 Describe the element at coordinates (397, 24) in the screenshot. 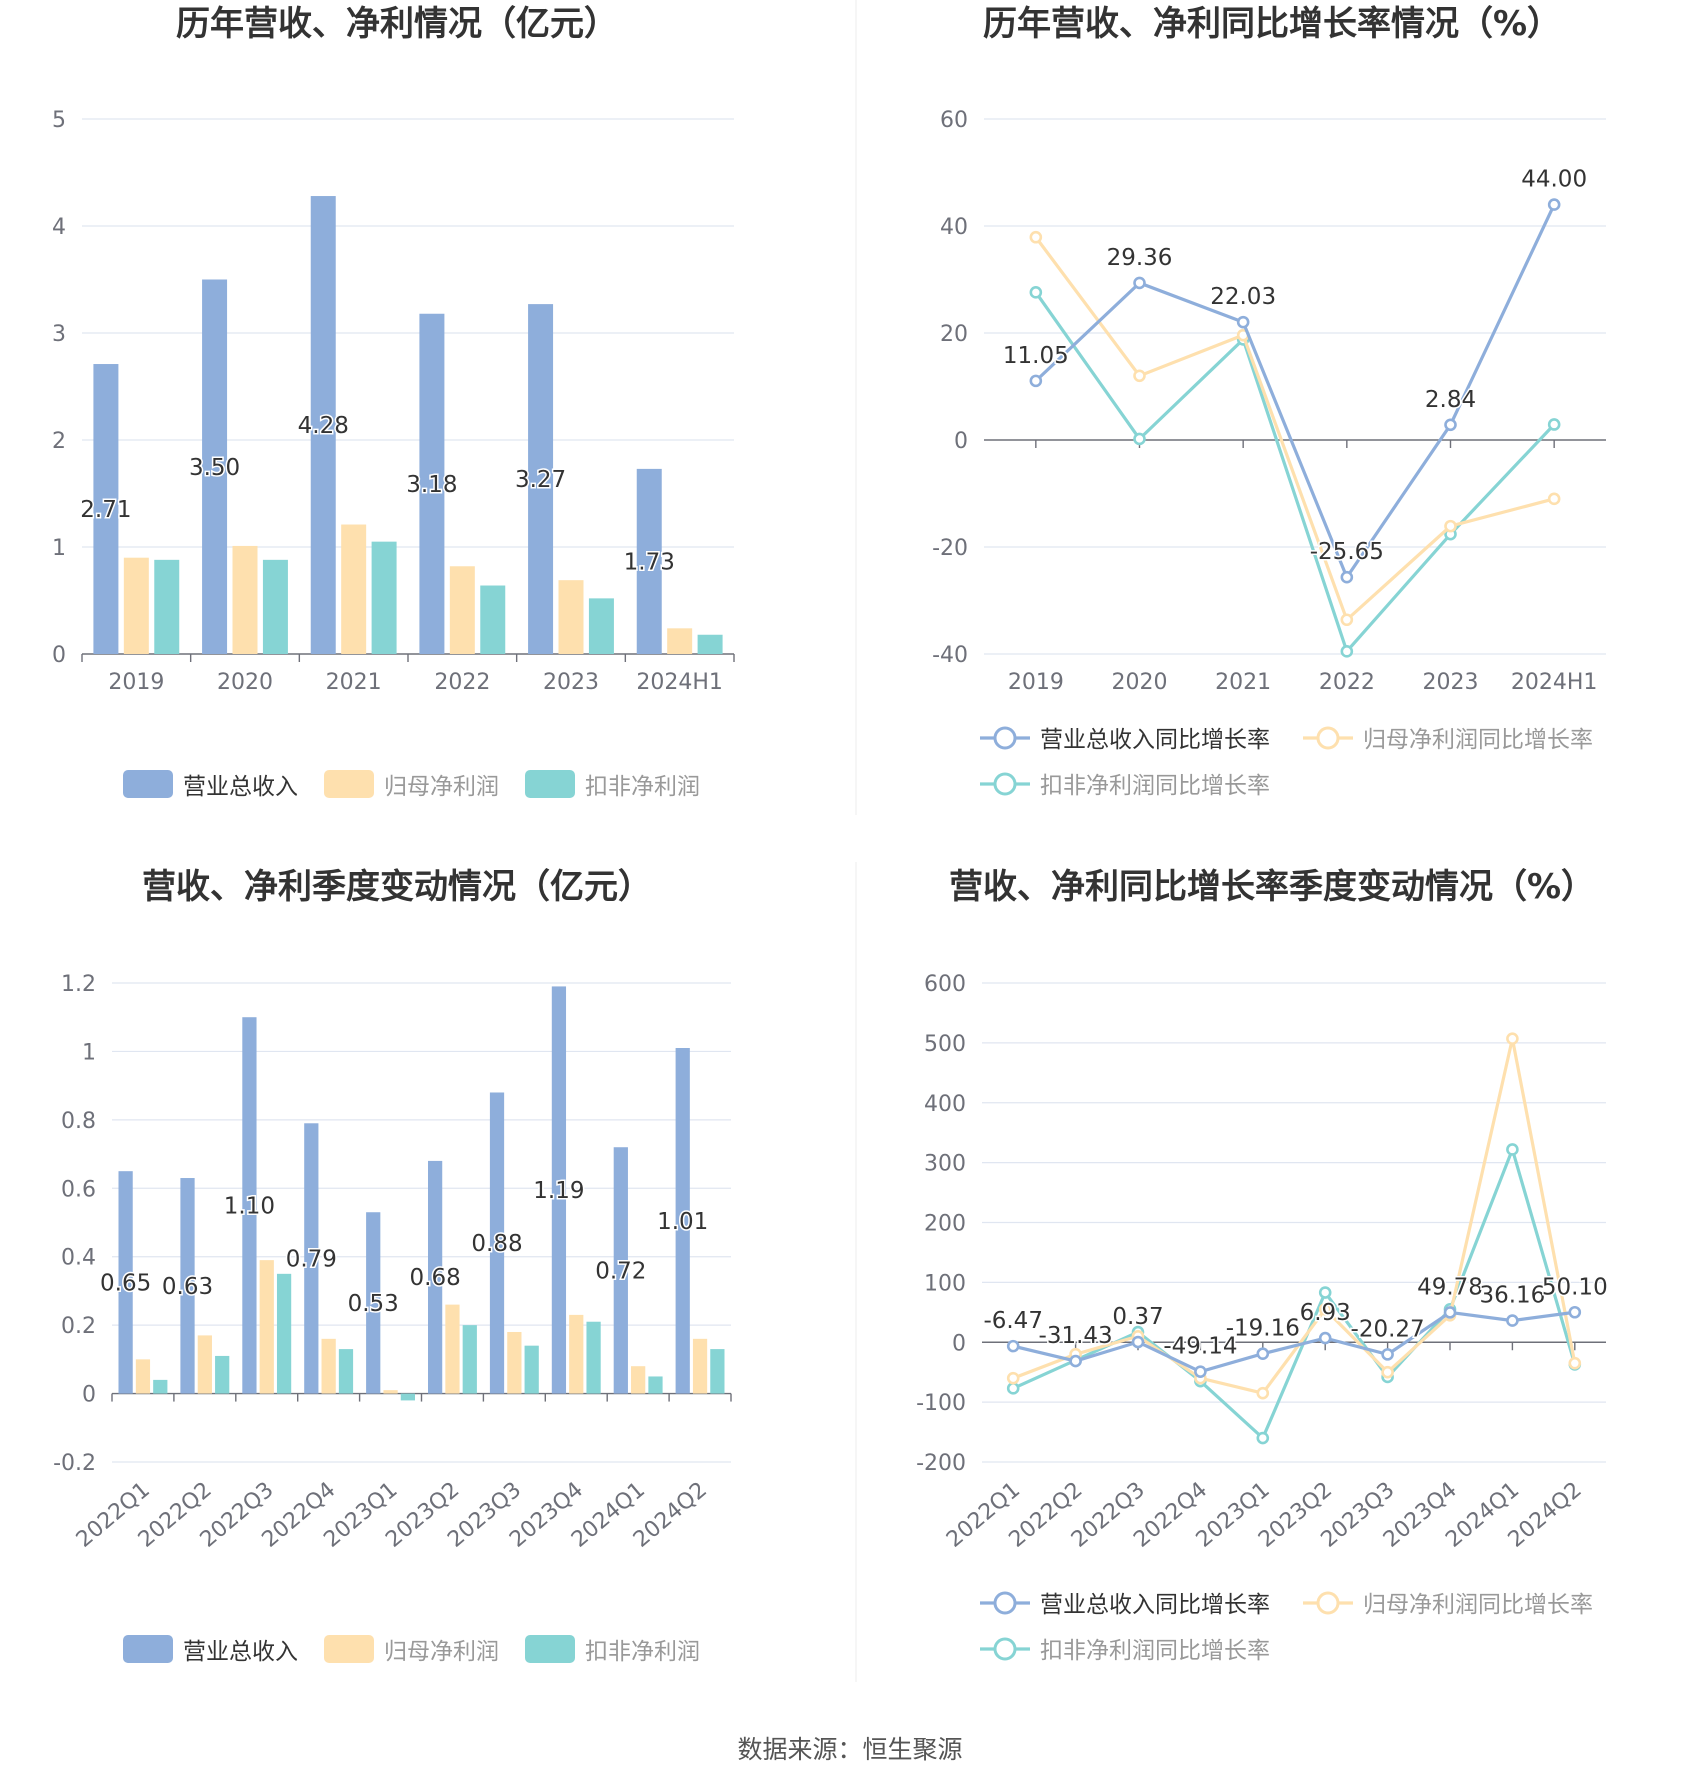

I see `chart-title: 历年营收、净利情况（亿元）` at that location.